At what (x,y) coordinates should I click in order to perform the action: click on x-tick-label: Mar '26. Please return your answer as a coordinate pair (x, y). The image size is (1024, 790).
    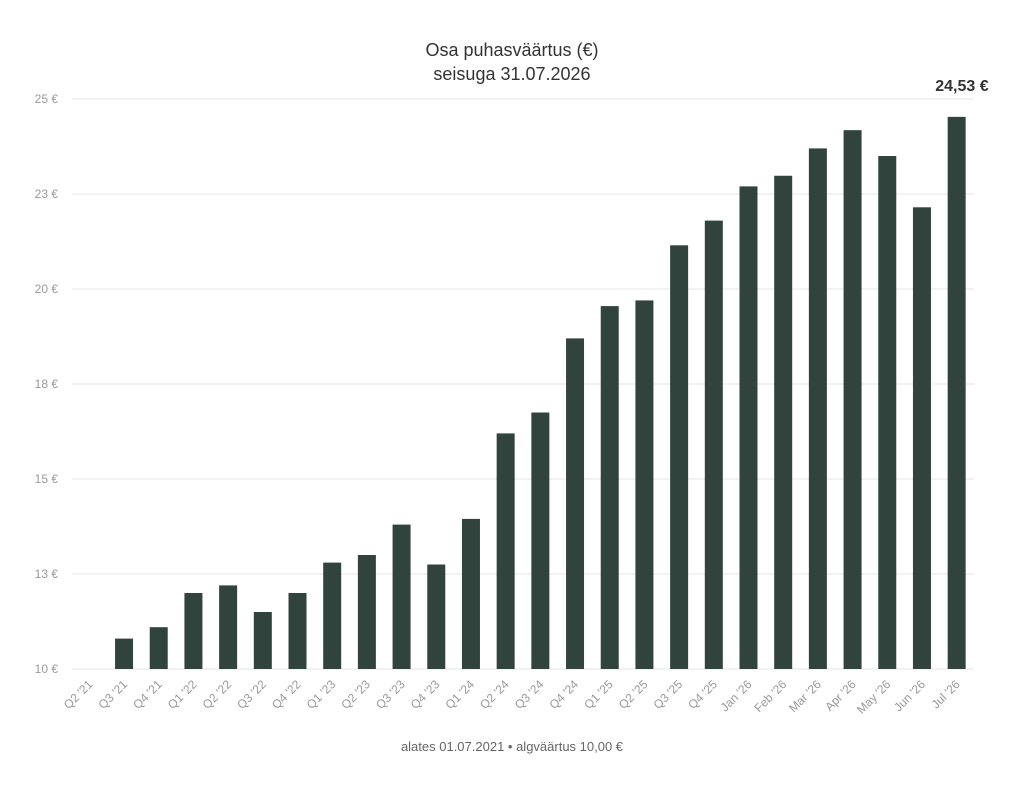
    Looking at the image, I should click on (805, 696).